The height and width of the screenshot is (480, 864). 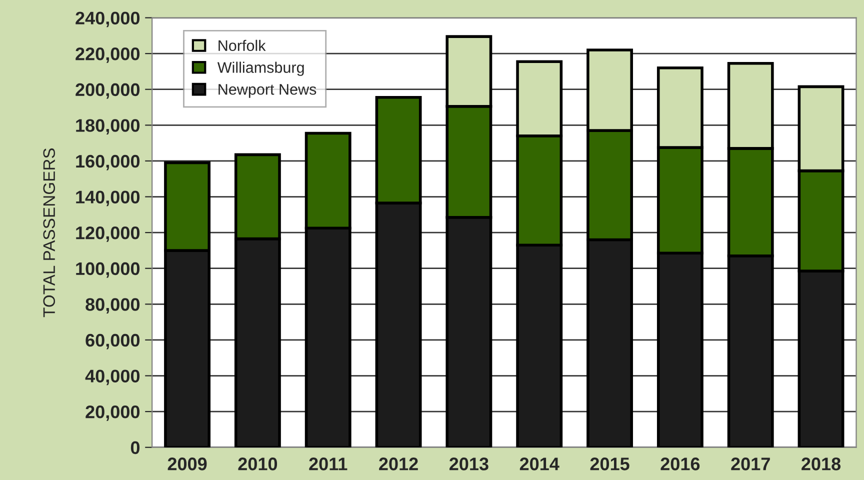 What do you see at coordinates (468, 464) in the screenshot?
I see `x-tick-label: 2013` at bounding box center [468, 464].